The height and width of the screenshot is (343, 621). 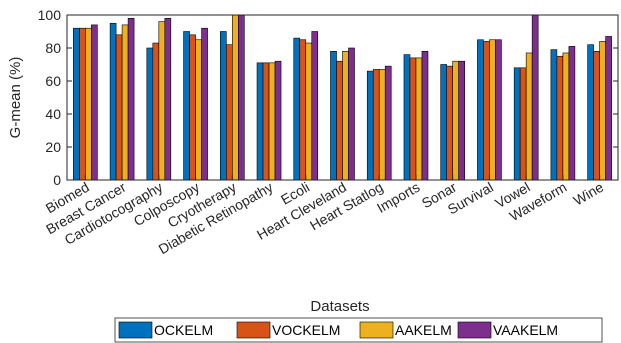 What do you see at coordinates (253, 330) in the screenshot?
I see `legend-swatch-vockelm` at bounding box center [253, 330].